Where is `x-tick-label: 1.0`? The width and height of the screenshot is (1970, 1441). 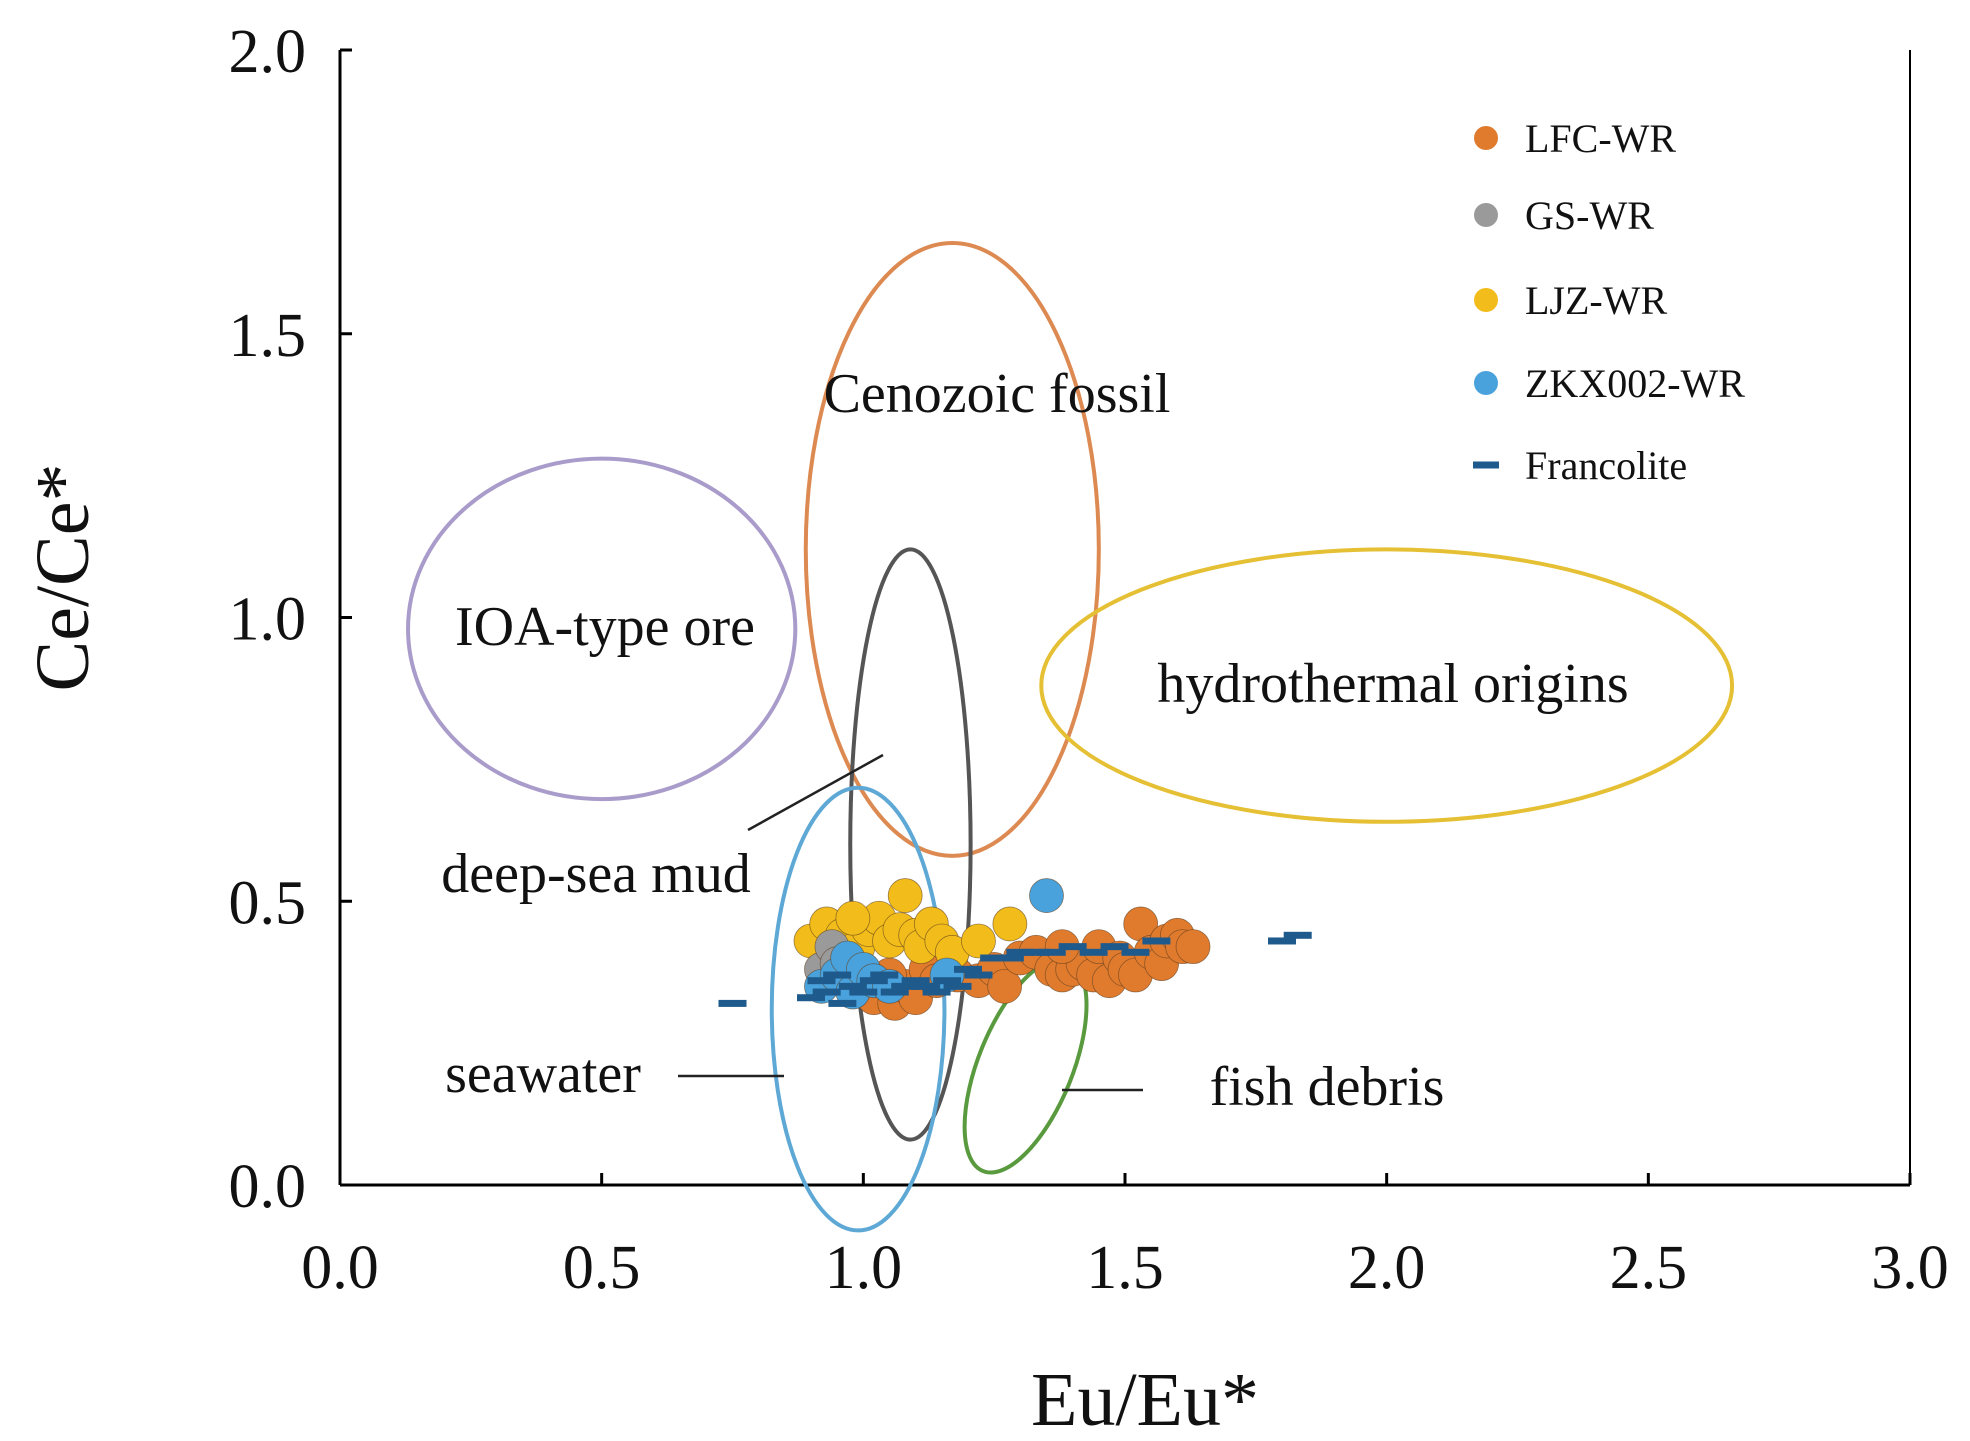 x-tick-label: 1.0 is located at coordinates (864, 1268).